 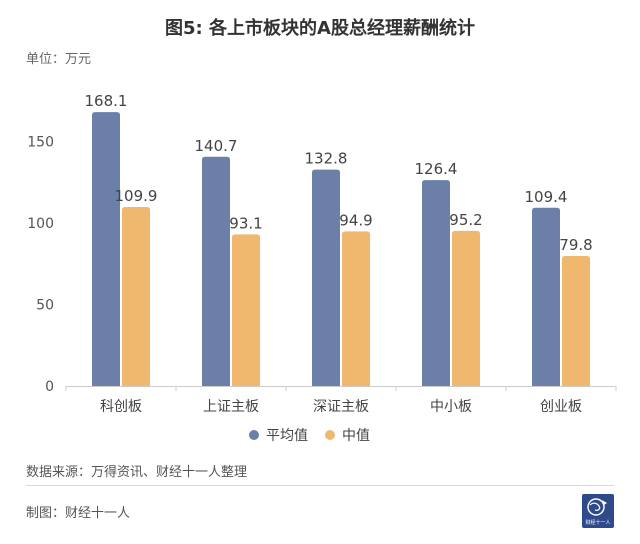 What do you see at coordinates (136, 196) in the screenshot?
I see `data-label: 109.9` at bounding box center [136, 196].